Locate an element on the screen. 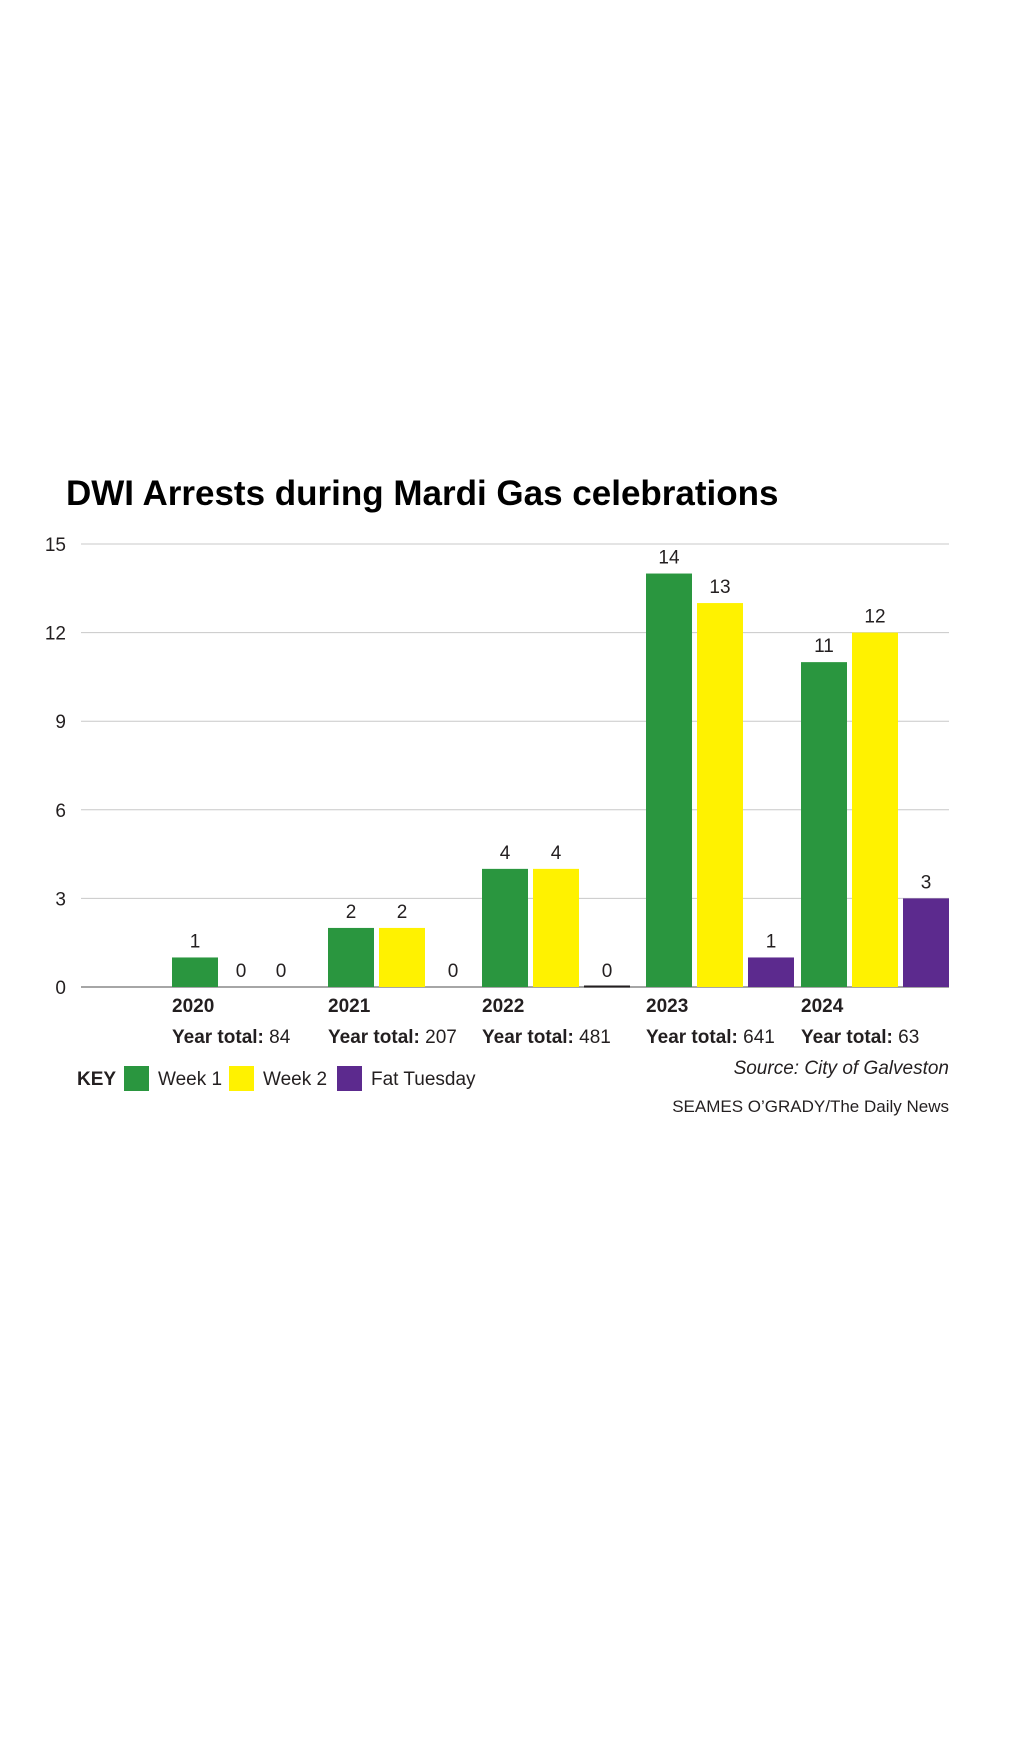  data-label: 3 is located at coordinates (926, 882).